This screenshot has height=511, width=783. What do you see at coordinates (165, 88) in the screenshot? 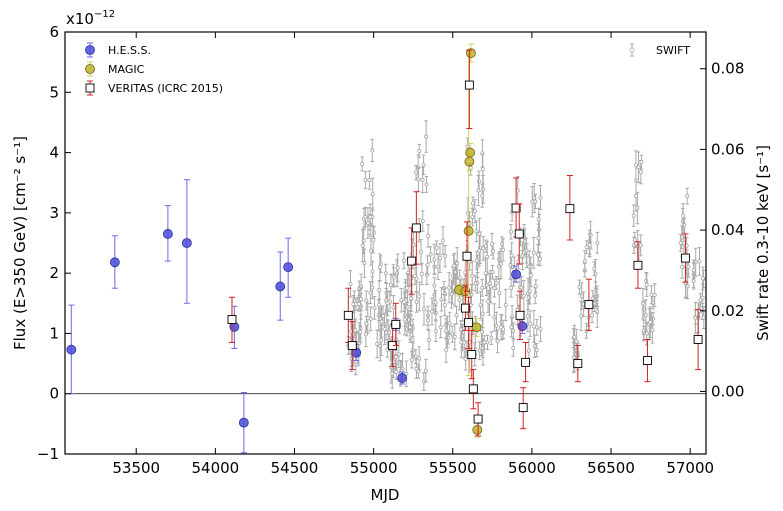
I see `legend-veritas-label: VERITAS (ICRC 2015)` at bounding box center [165, 88].